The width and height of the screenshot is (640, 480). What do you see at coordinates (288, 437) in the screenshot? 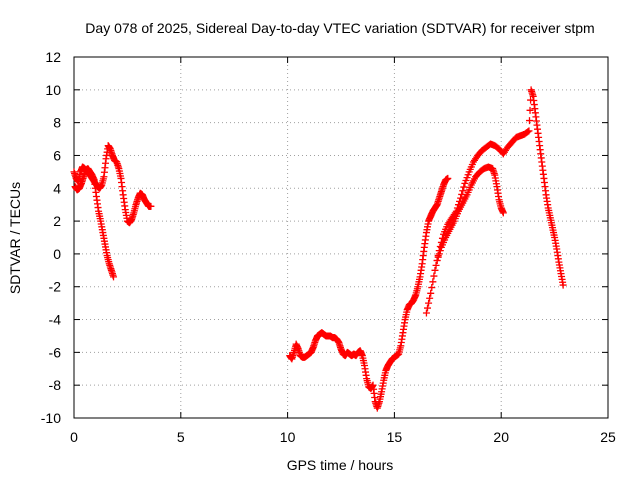
I see `x-tick-label: 10` at bounding box center [288, 437].